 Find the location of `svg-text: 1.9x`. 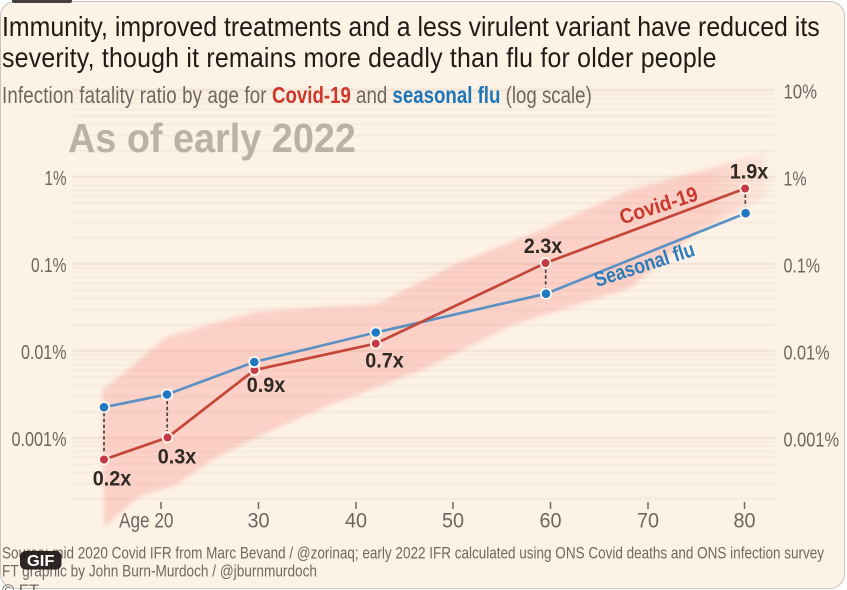

svg-text: 1.9x is located at coordinates (749, 172).